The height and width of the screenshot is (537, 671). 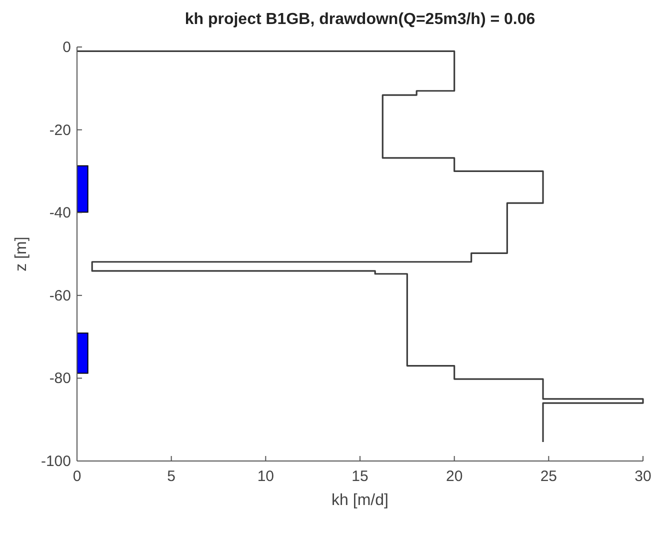 I want to click on y-tick-label: -60, so click(x=60, y=295).